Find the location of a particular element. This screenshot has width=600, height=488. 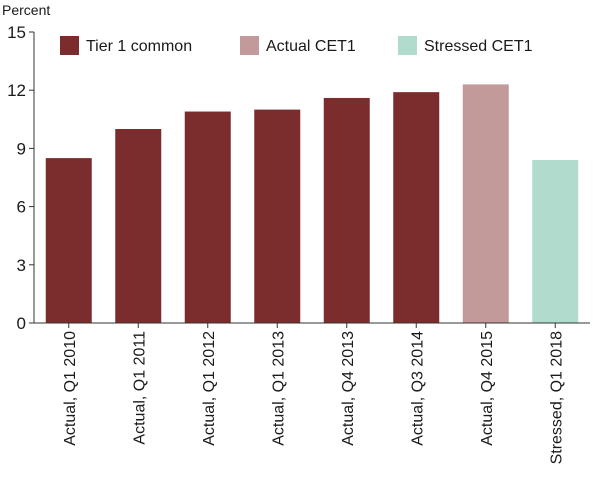

bar-actual-q1-2013 is located at coordinates (277, 216).